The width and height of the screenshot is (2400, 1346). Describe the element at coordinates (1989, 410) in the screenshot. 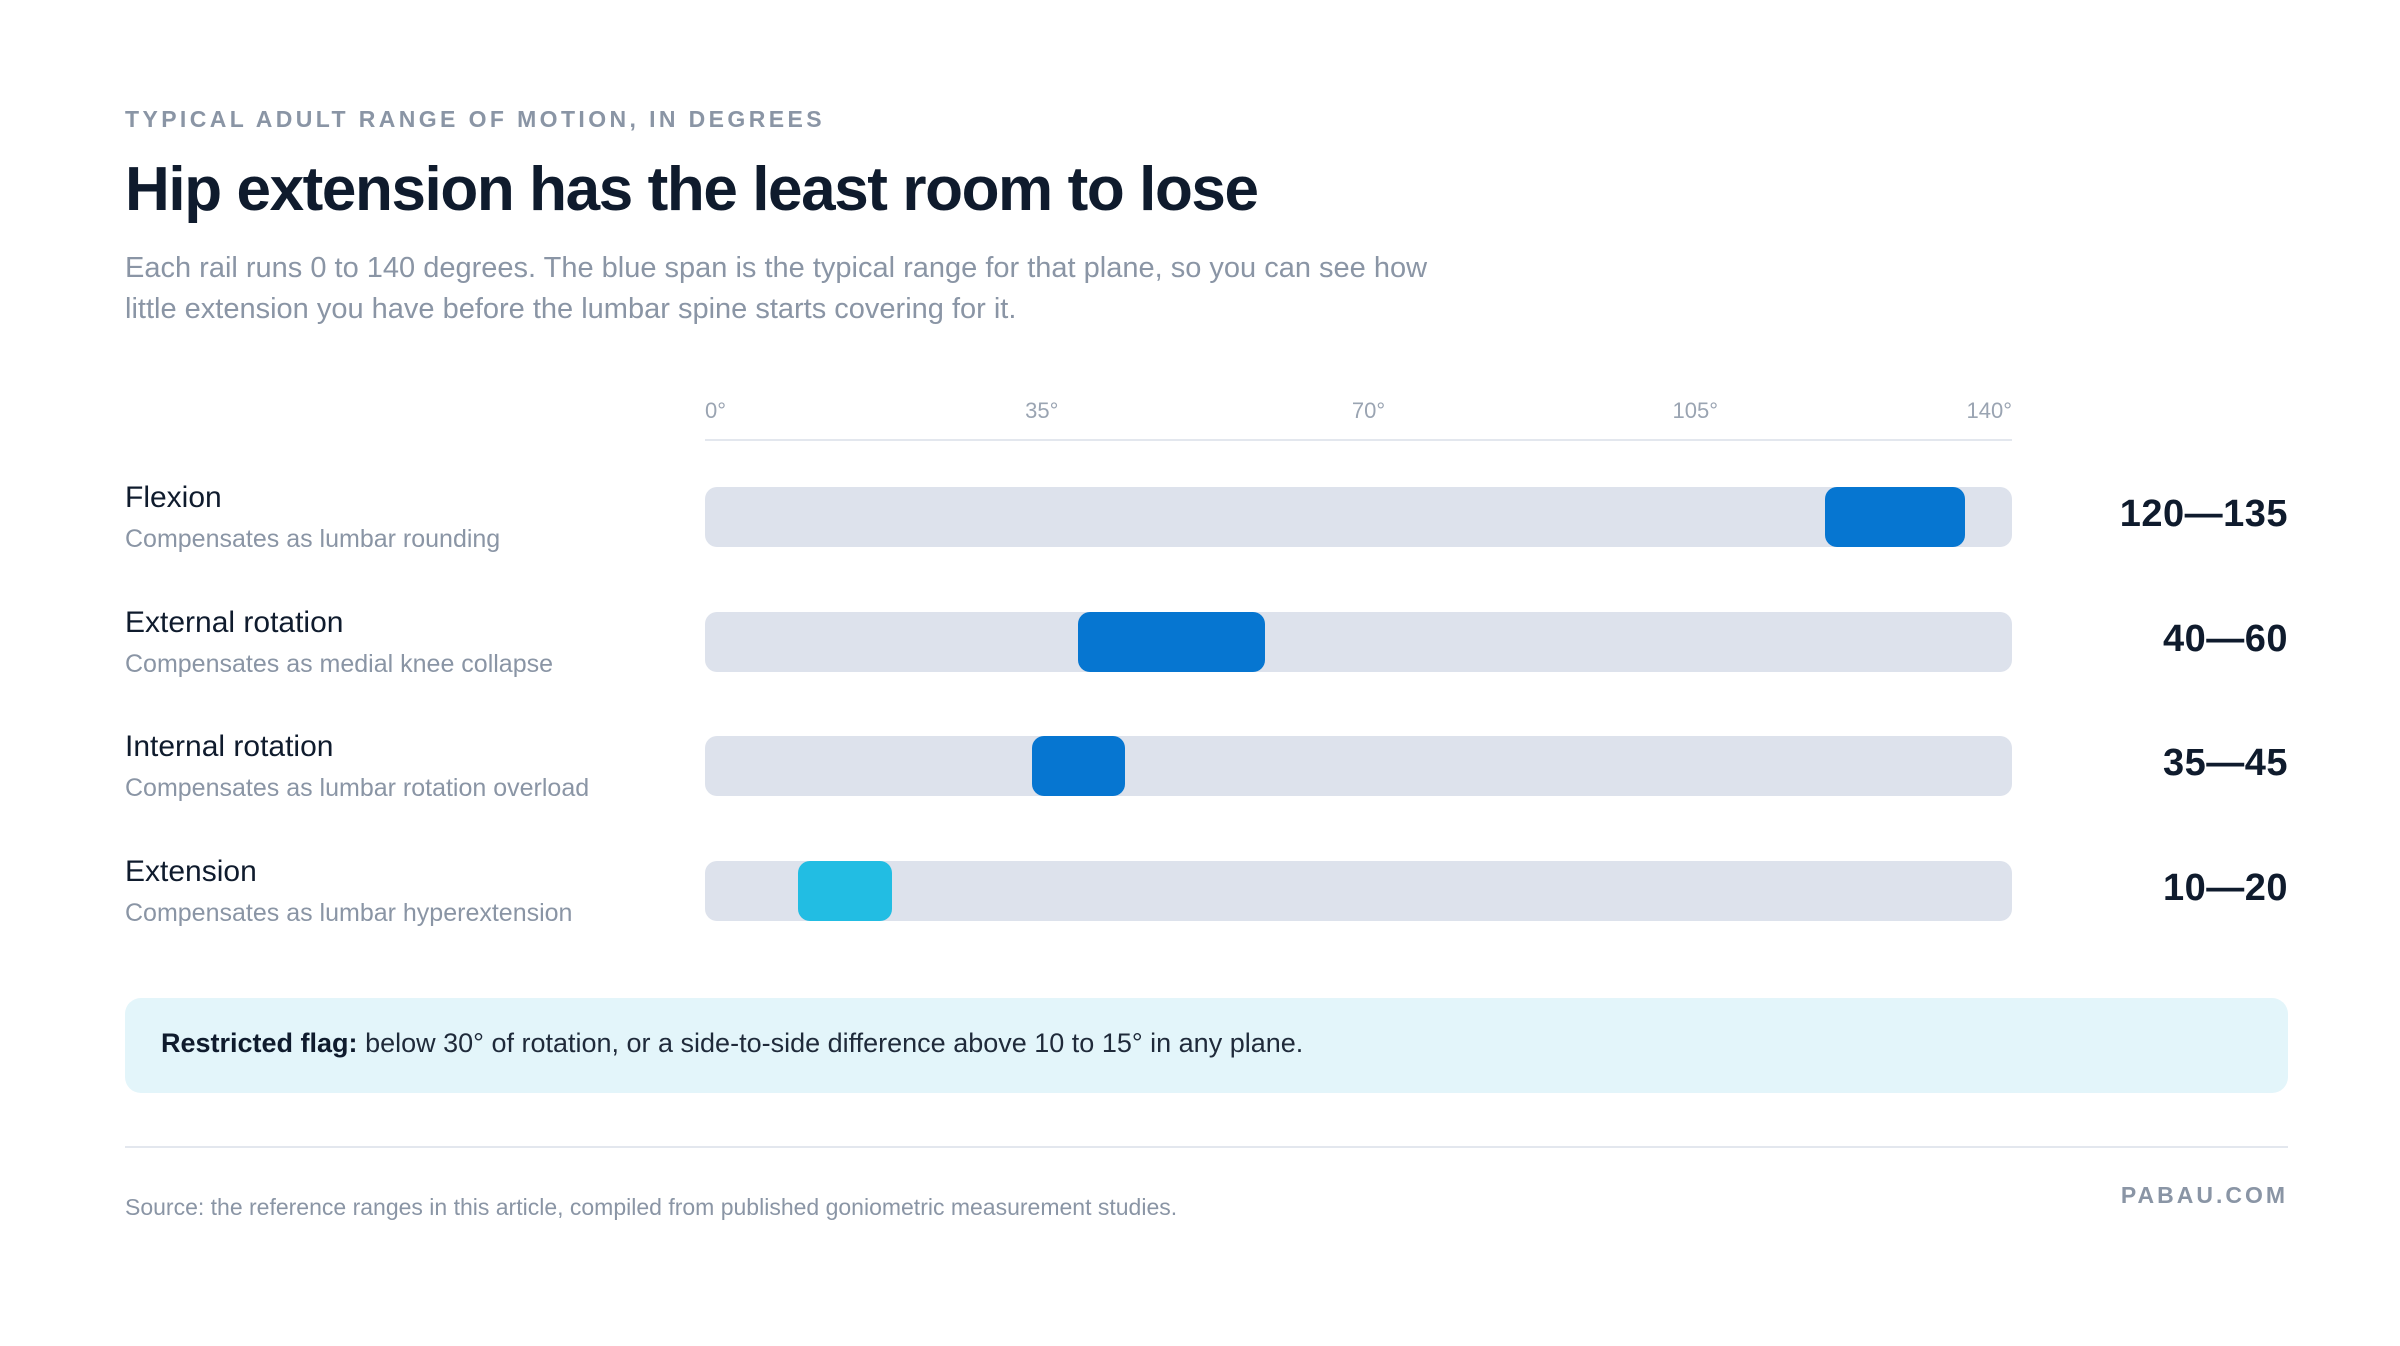

I see `x-tick-label: 140°` at that location.